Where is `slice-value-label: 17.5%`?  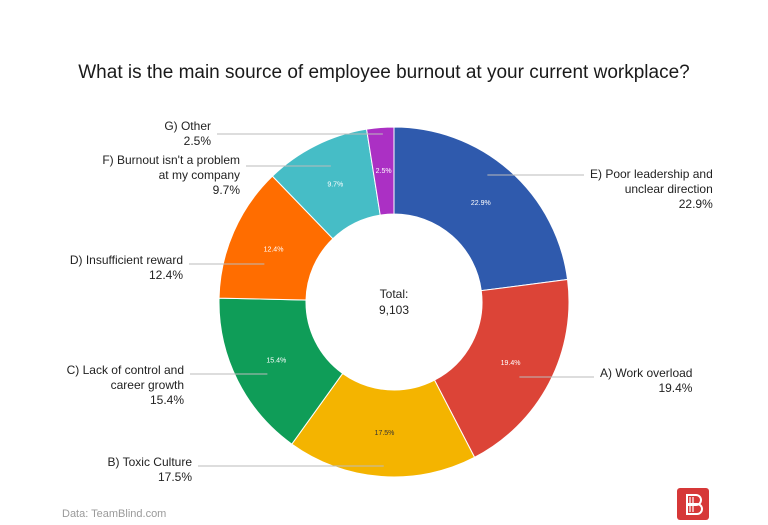 slice-value-label: 17.5% is located at coordinates (385, 433).